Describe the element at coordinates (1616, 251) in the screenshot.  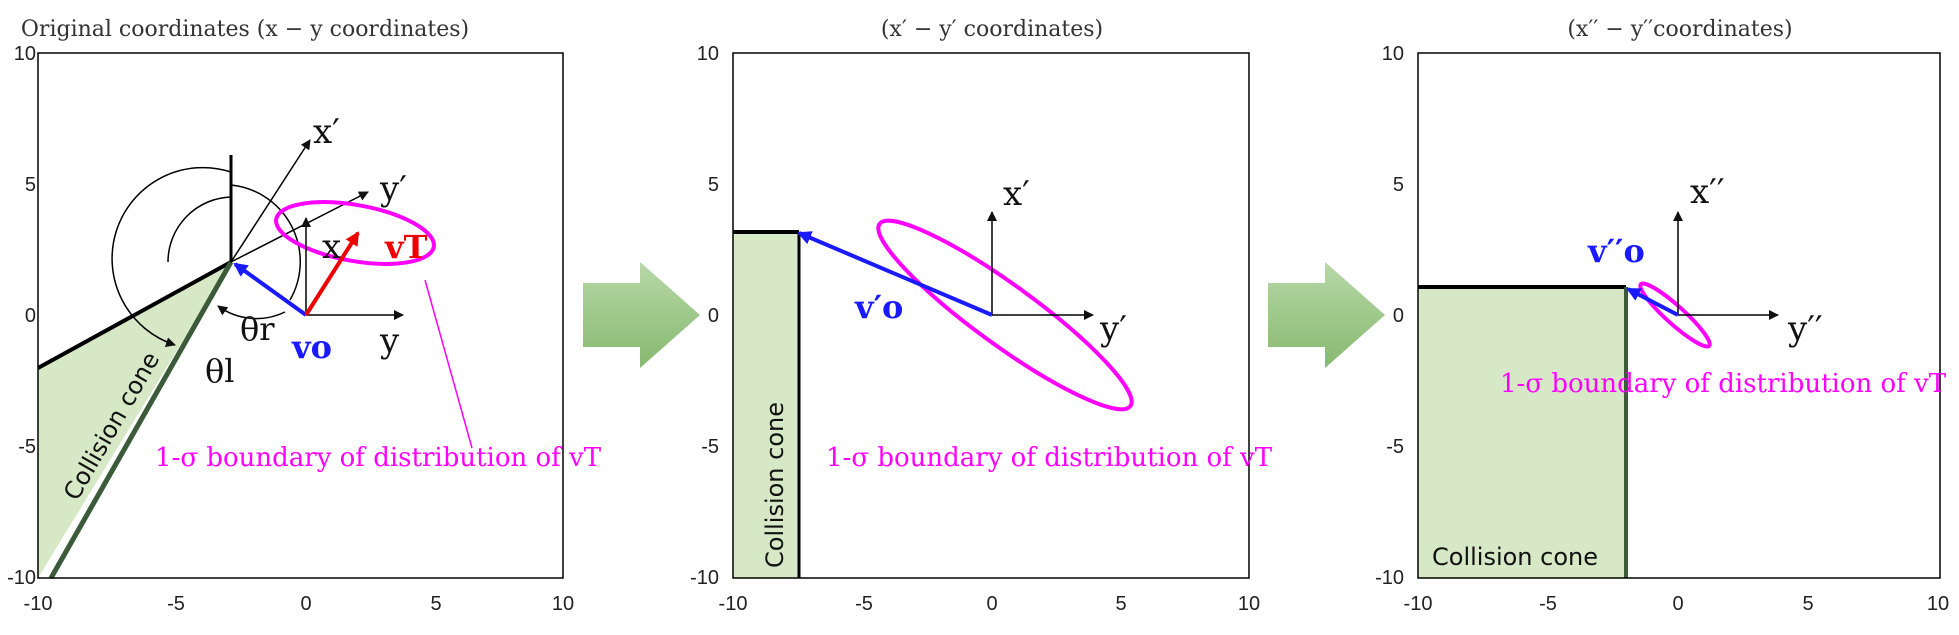
I see `panel-3-vo-label: v′′o` at that location.